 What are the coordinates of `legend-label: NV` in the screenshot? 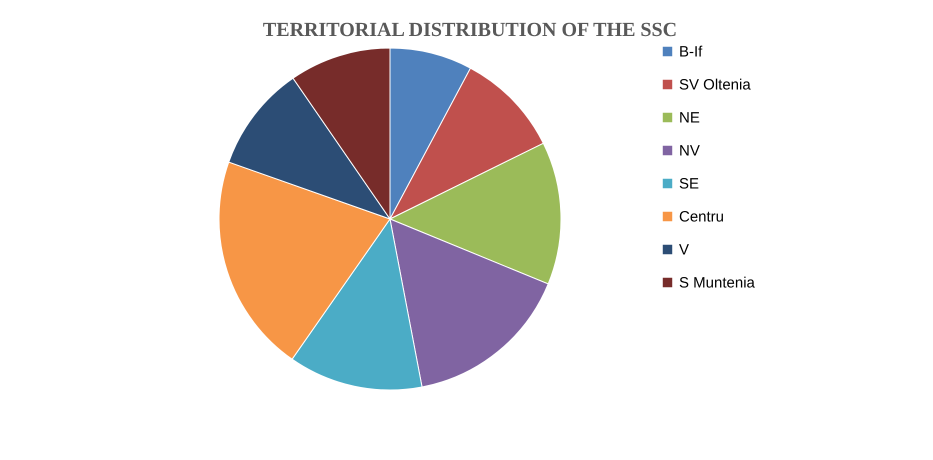 It's located at (689, 151).